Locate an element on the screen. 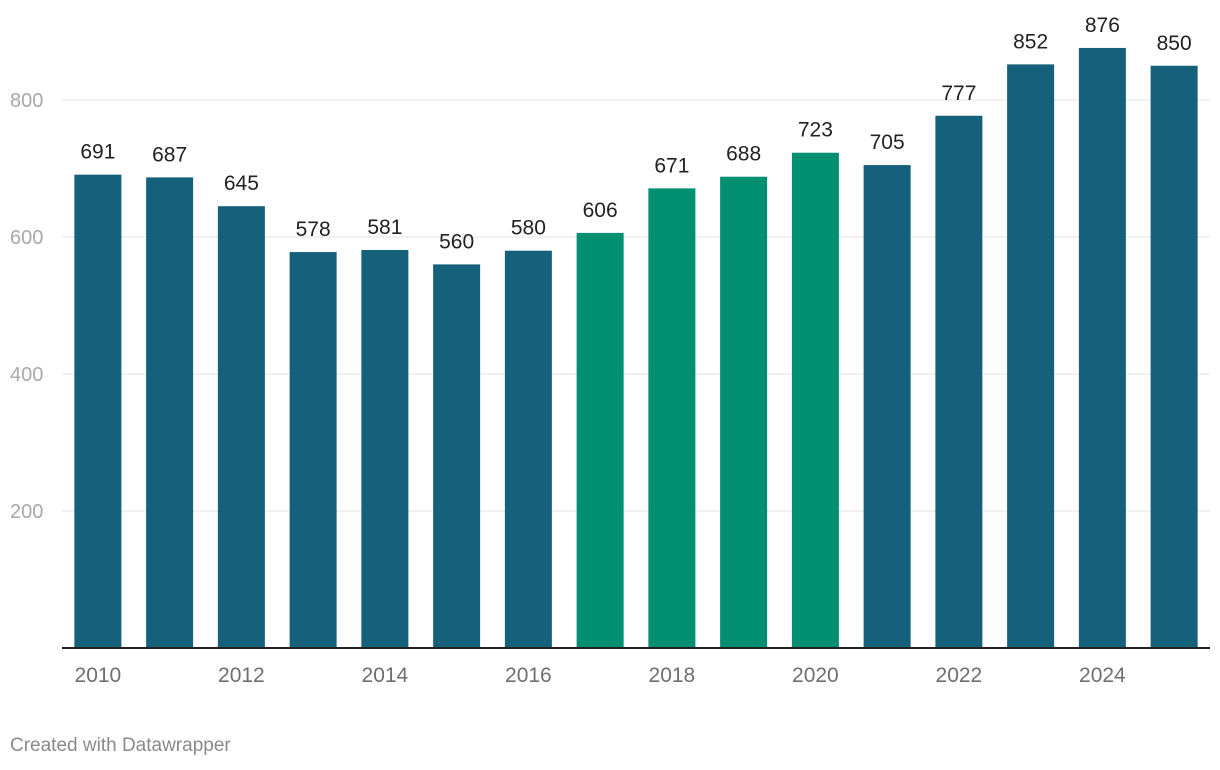 Image resolution: width=1220 pixels, height=770 pixels. y-tick-label-800: 800 is located at coordinates (26, 101).